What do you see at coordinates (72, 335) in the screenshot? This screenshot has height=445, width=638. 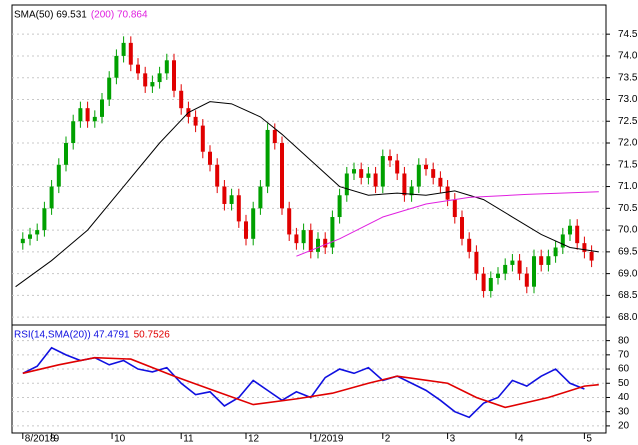 I see `legend-entry: RSI(14,SMA(20)) 47.4791` at bounding box center [72, 335].